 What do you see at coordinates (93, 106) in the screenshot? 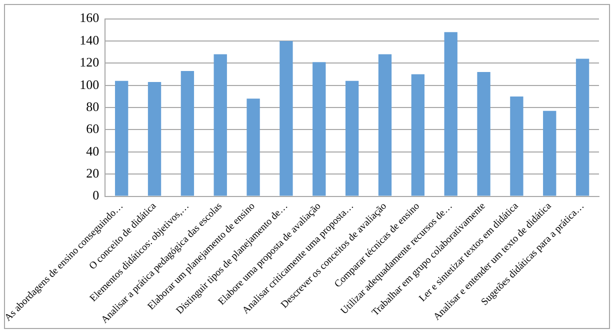
I see `y-tick-label: 80` at bounding box center [93, 106].